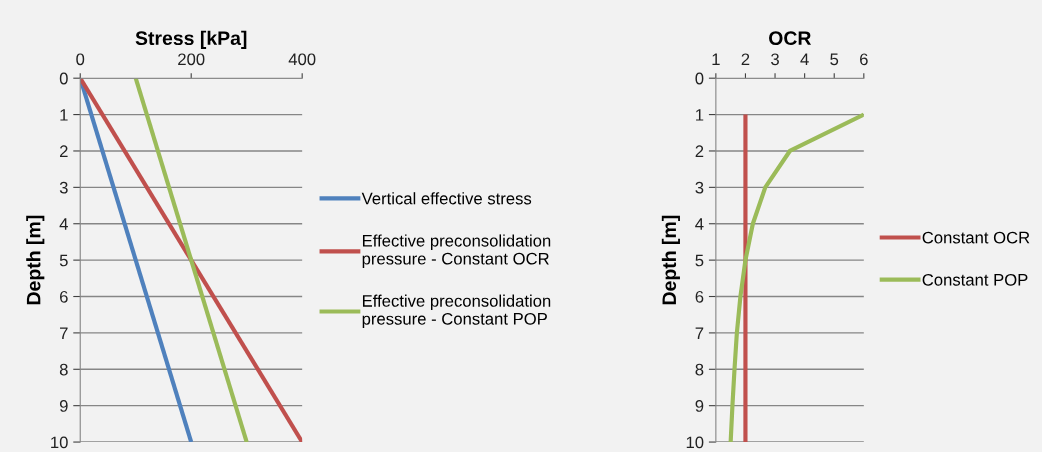 This screenshot has height=452, width=1042. I want to click on x-tick-label: 3, so click(775, 59).